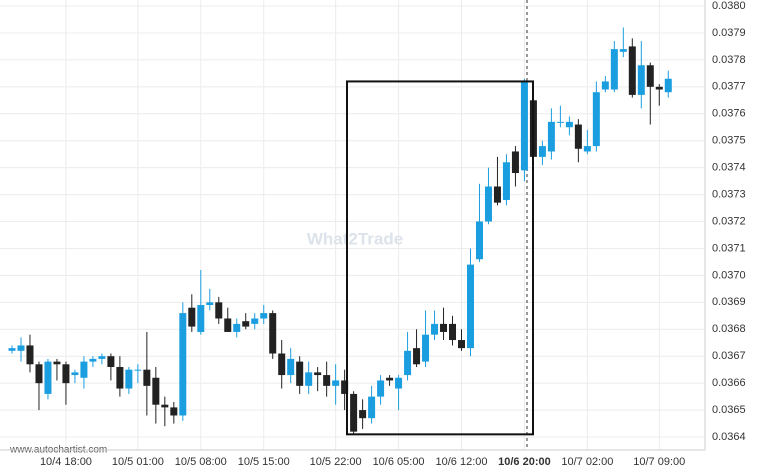  Describe the element at coordinates (729, 302) in the screenshot. I see `y-tick-label: 0.0369` at that location.